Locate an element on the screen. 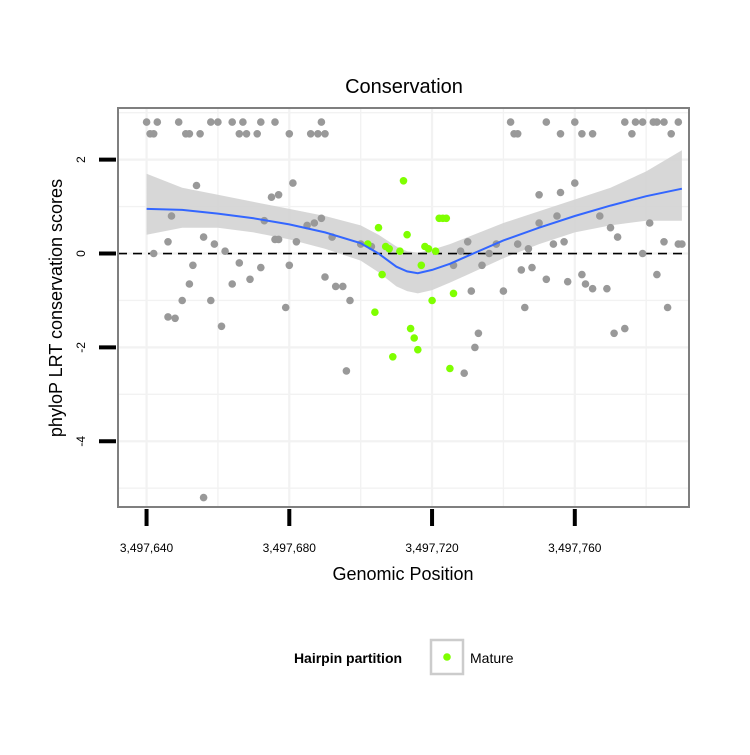 The image size is (750, 755). x-tick-label: 3,497,640 is located at coordinates (147, 548).